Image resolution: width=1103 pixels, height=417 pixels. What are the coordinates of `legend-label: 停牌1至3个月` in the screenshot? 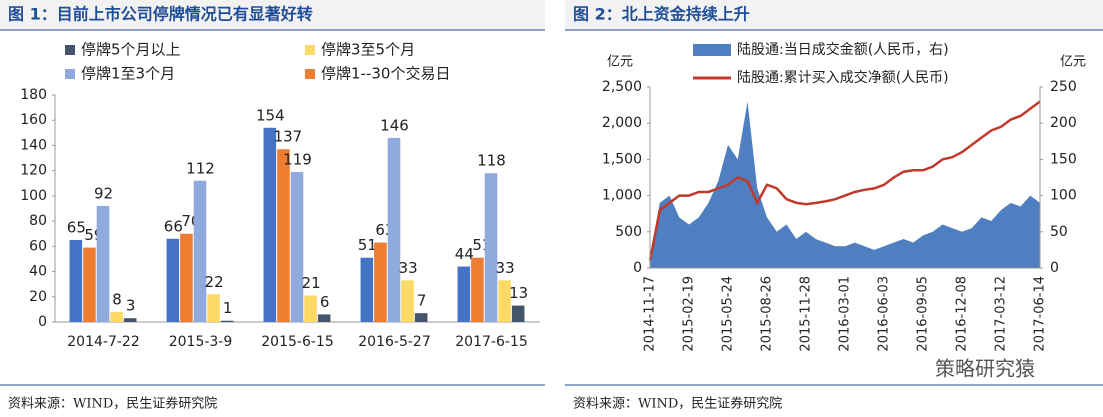 It's located at (128, 74).